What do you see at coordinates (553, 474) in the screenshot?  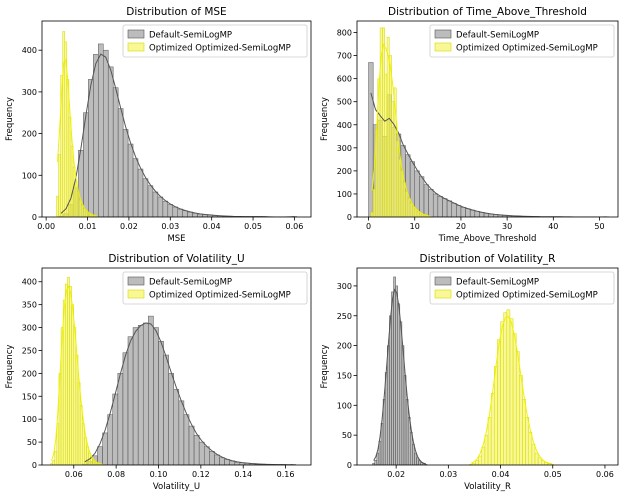 I see `x-tick-label: 0.05` at bounding box center [553, 474].